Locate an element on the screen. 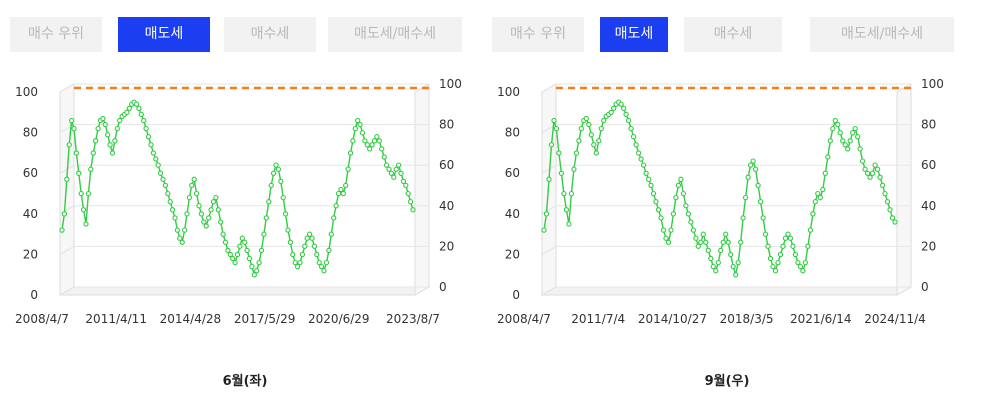 Image resolution: width=981 pixels, height=401 pixels. y-tick-label-left: 100 is located at coordinates (508, 92).